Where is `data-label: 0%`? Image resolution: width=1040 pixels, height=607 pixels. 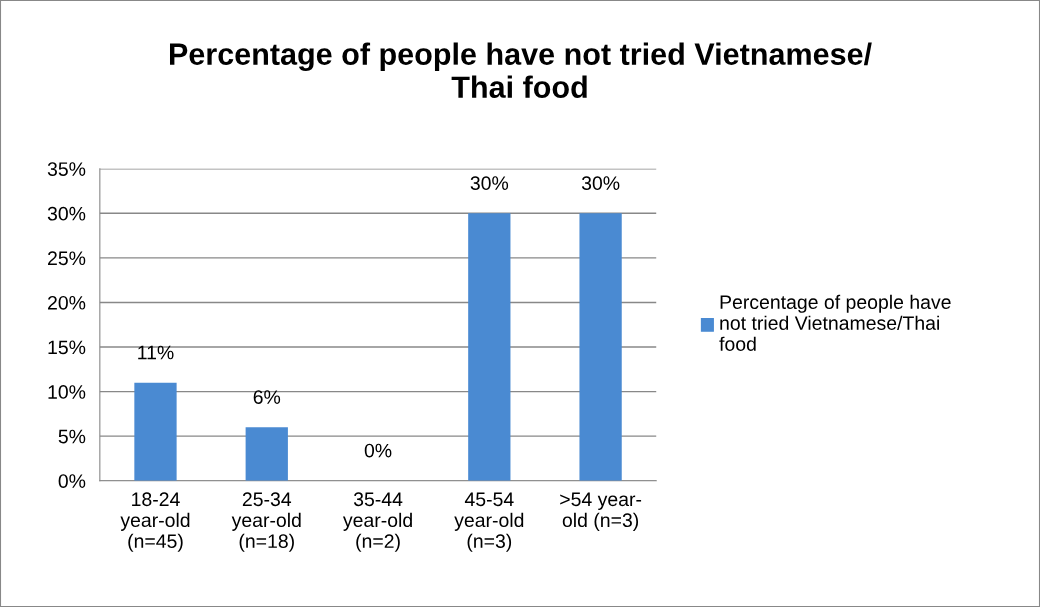 data-label: 0% is located at coordinates (378, 450).